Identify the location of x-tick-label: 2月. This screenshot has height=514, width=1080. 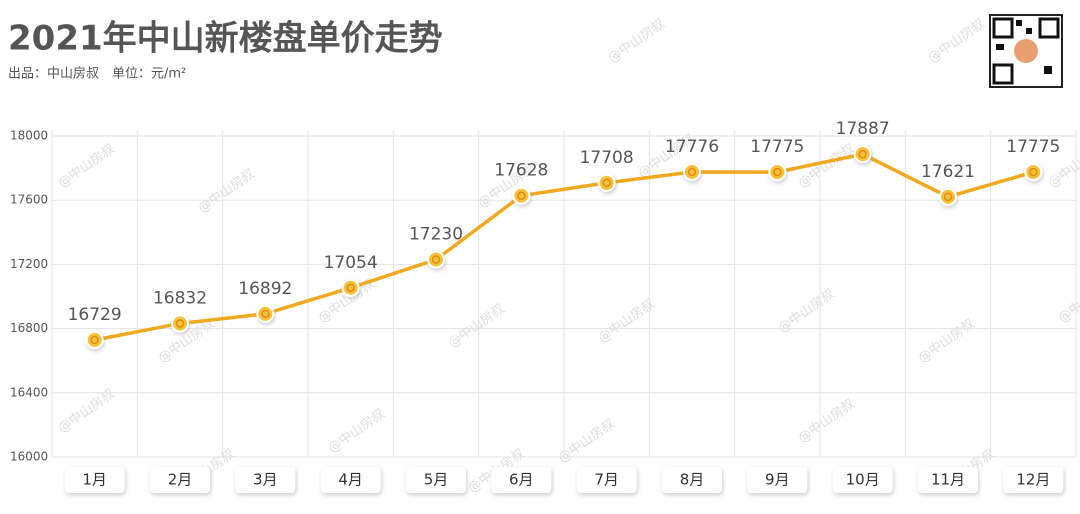
(180, 480).